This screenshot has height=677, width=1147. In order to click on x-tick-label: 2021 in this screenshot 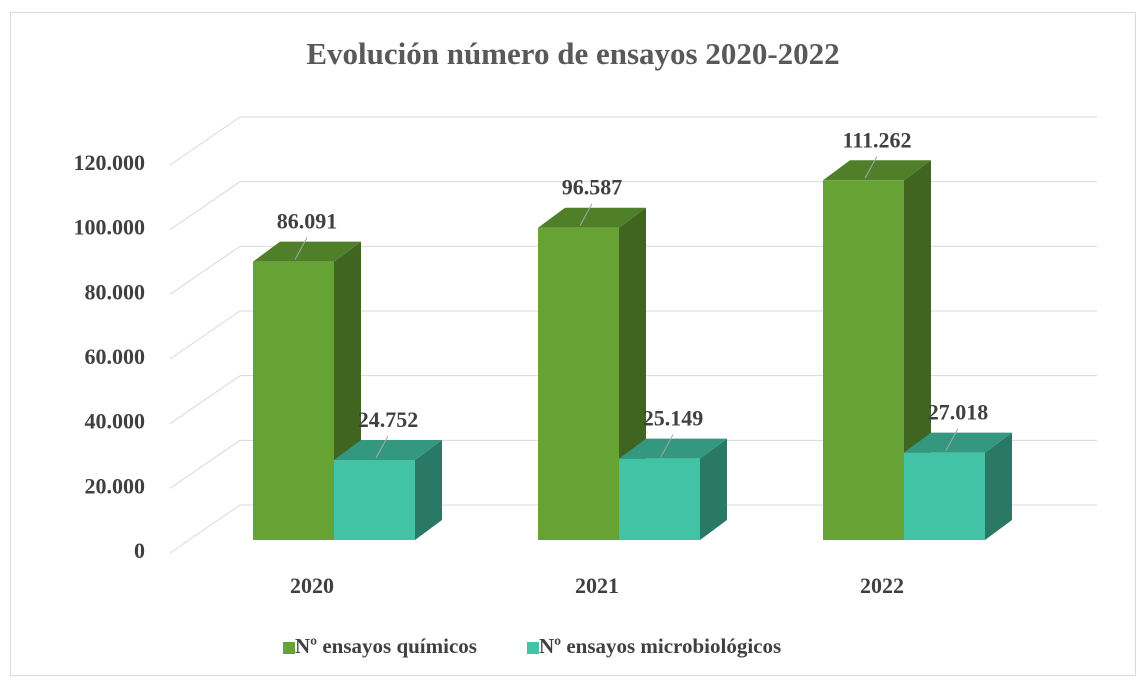, I will do `click(597, 585)`.